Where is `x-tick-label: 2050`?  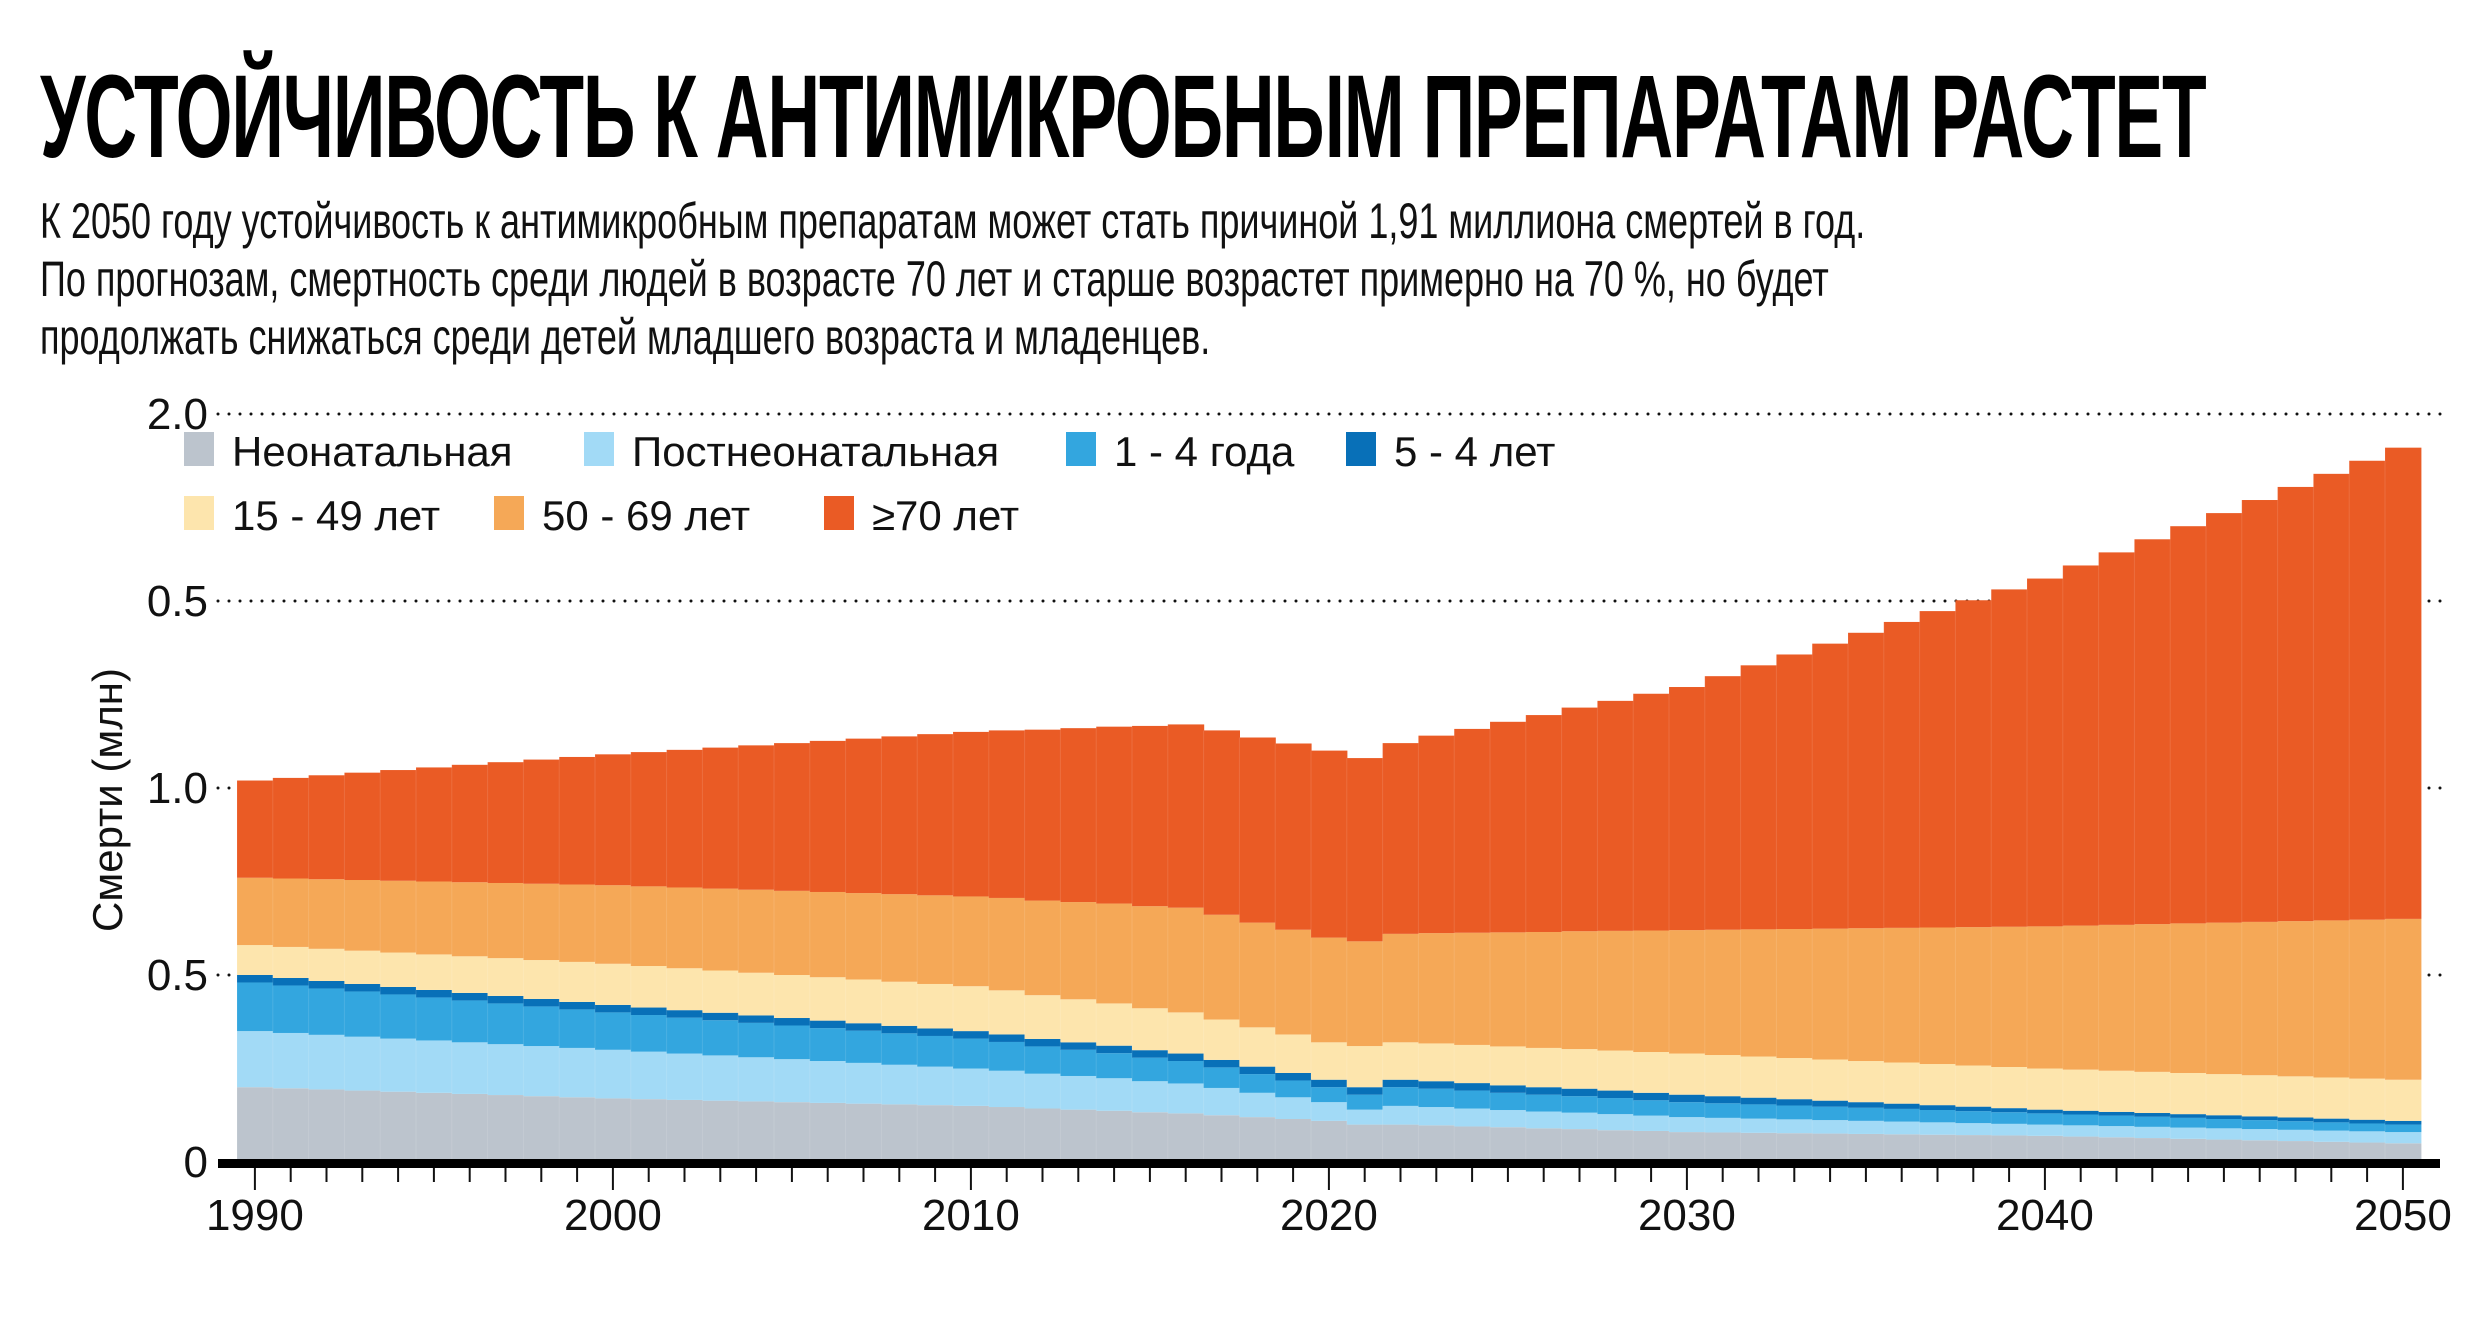
x-tick-label: 2050 is located at coordinates (2403, 1215).